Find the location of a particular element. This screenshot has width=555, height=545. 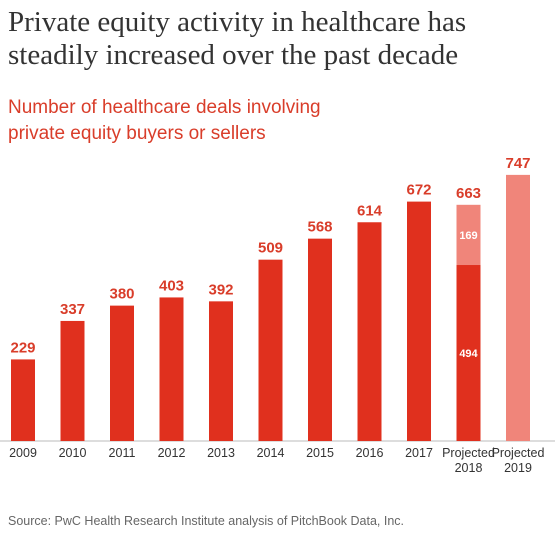

value-label: 568 is located at coordinates (319, 227).